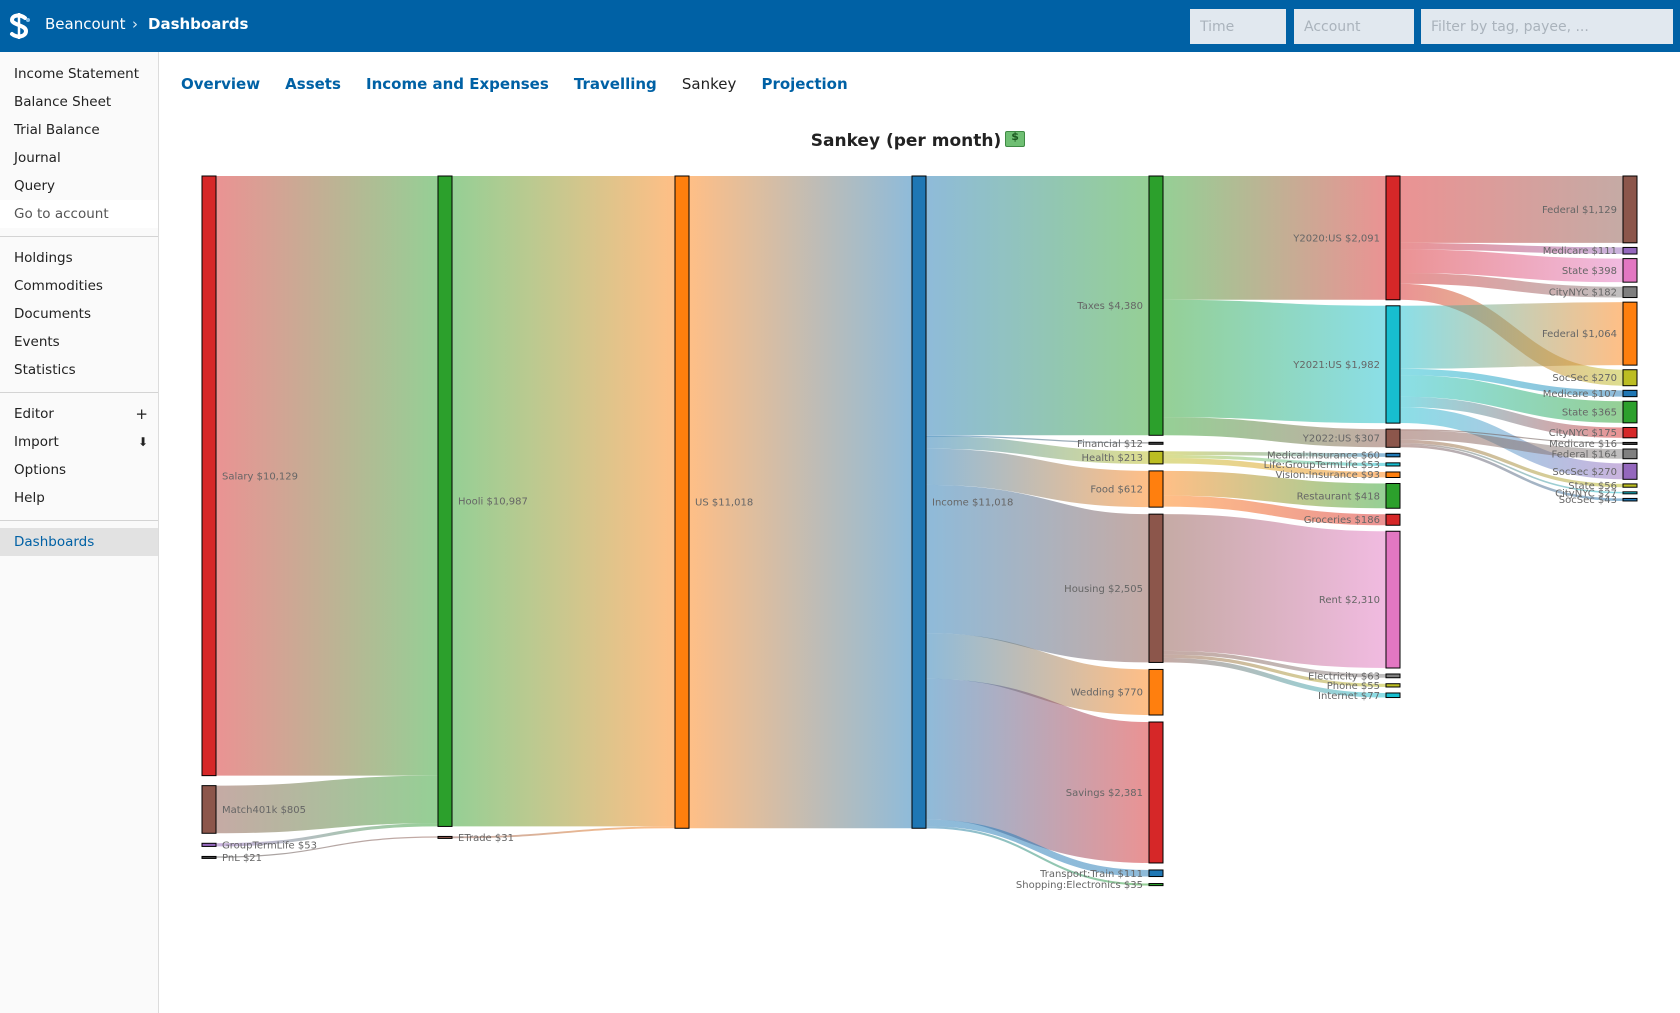 This screenshot has width=1680, height=1013. What do you see at coordinates (327, 804) in the screenshot?
I see `sankey-link-match401k-hooli` at bounding box center [327, 804].